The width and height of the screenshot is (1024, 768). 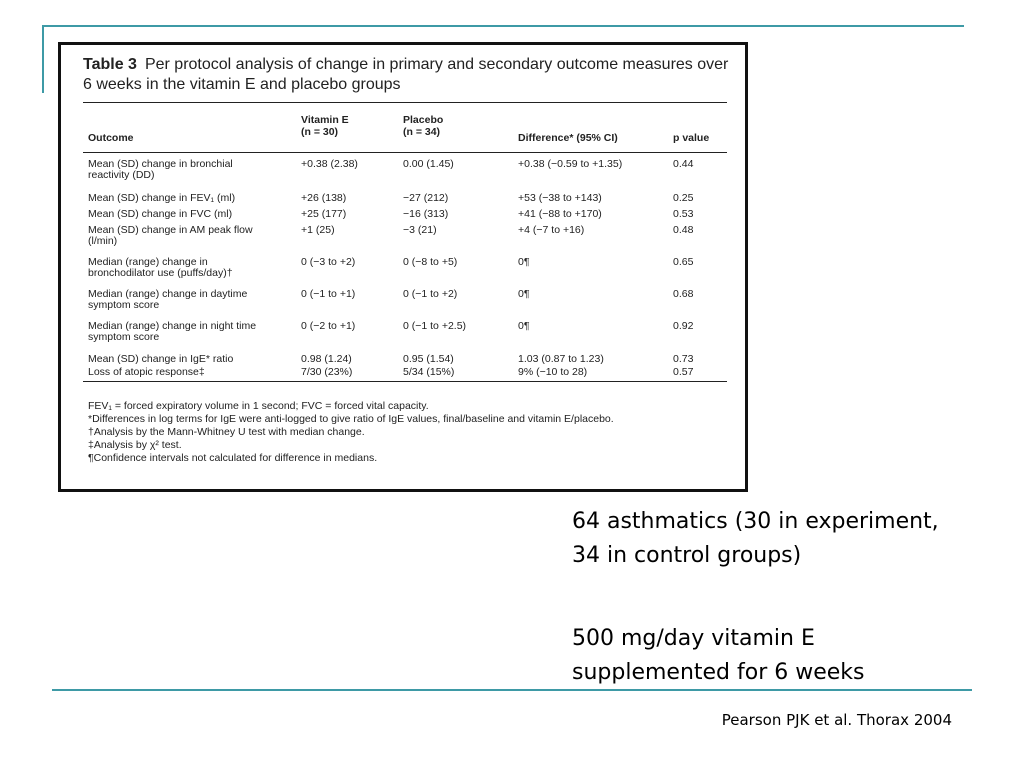 What do you see at coordinates (428, 359) in the screenshot?
I see `cell-placebo: 0.95 (1.54)` at bounding box center [428, 359].